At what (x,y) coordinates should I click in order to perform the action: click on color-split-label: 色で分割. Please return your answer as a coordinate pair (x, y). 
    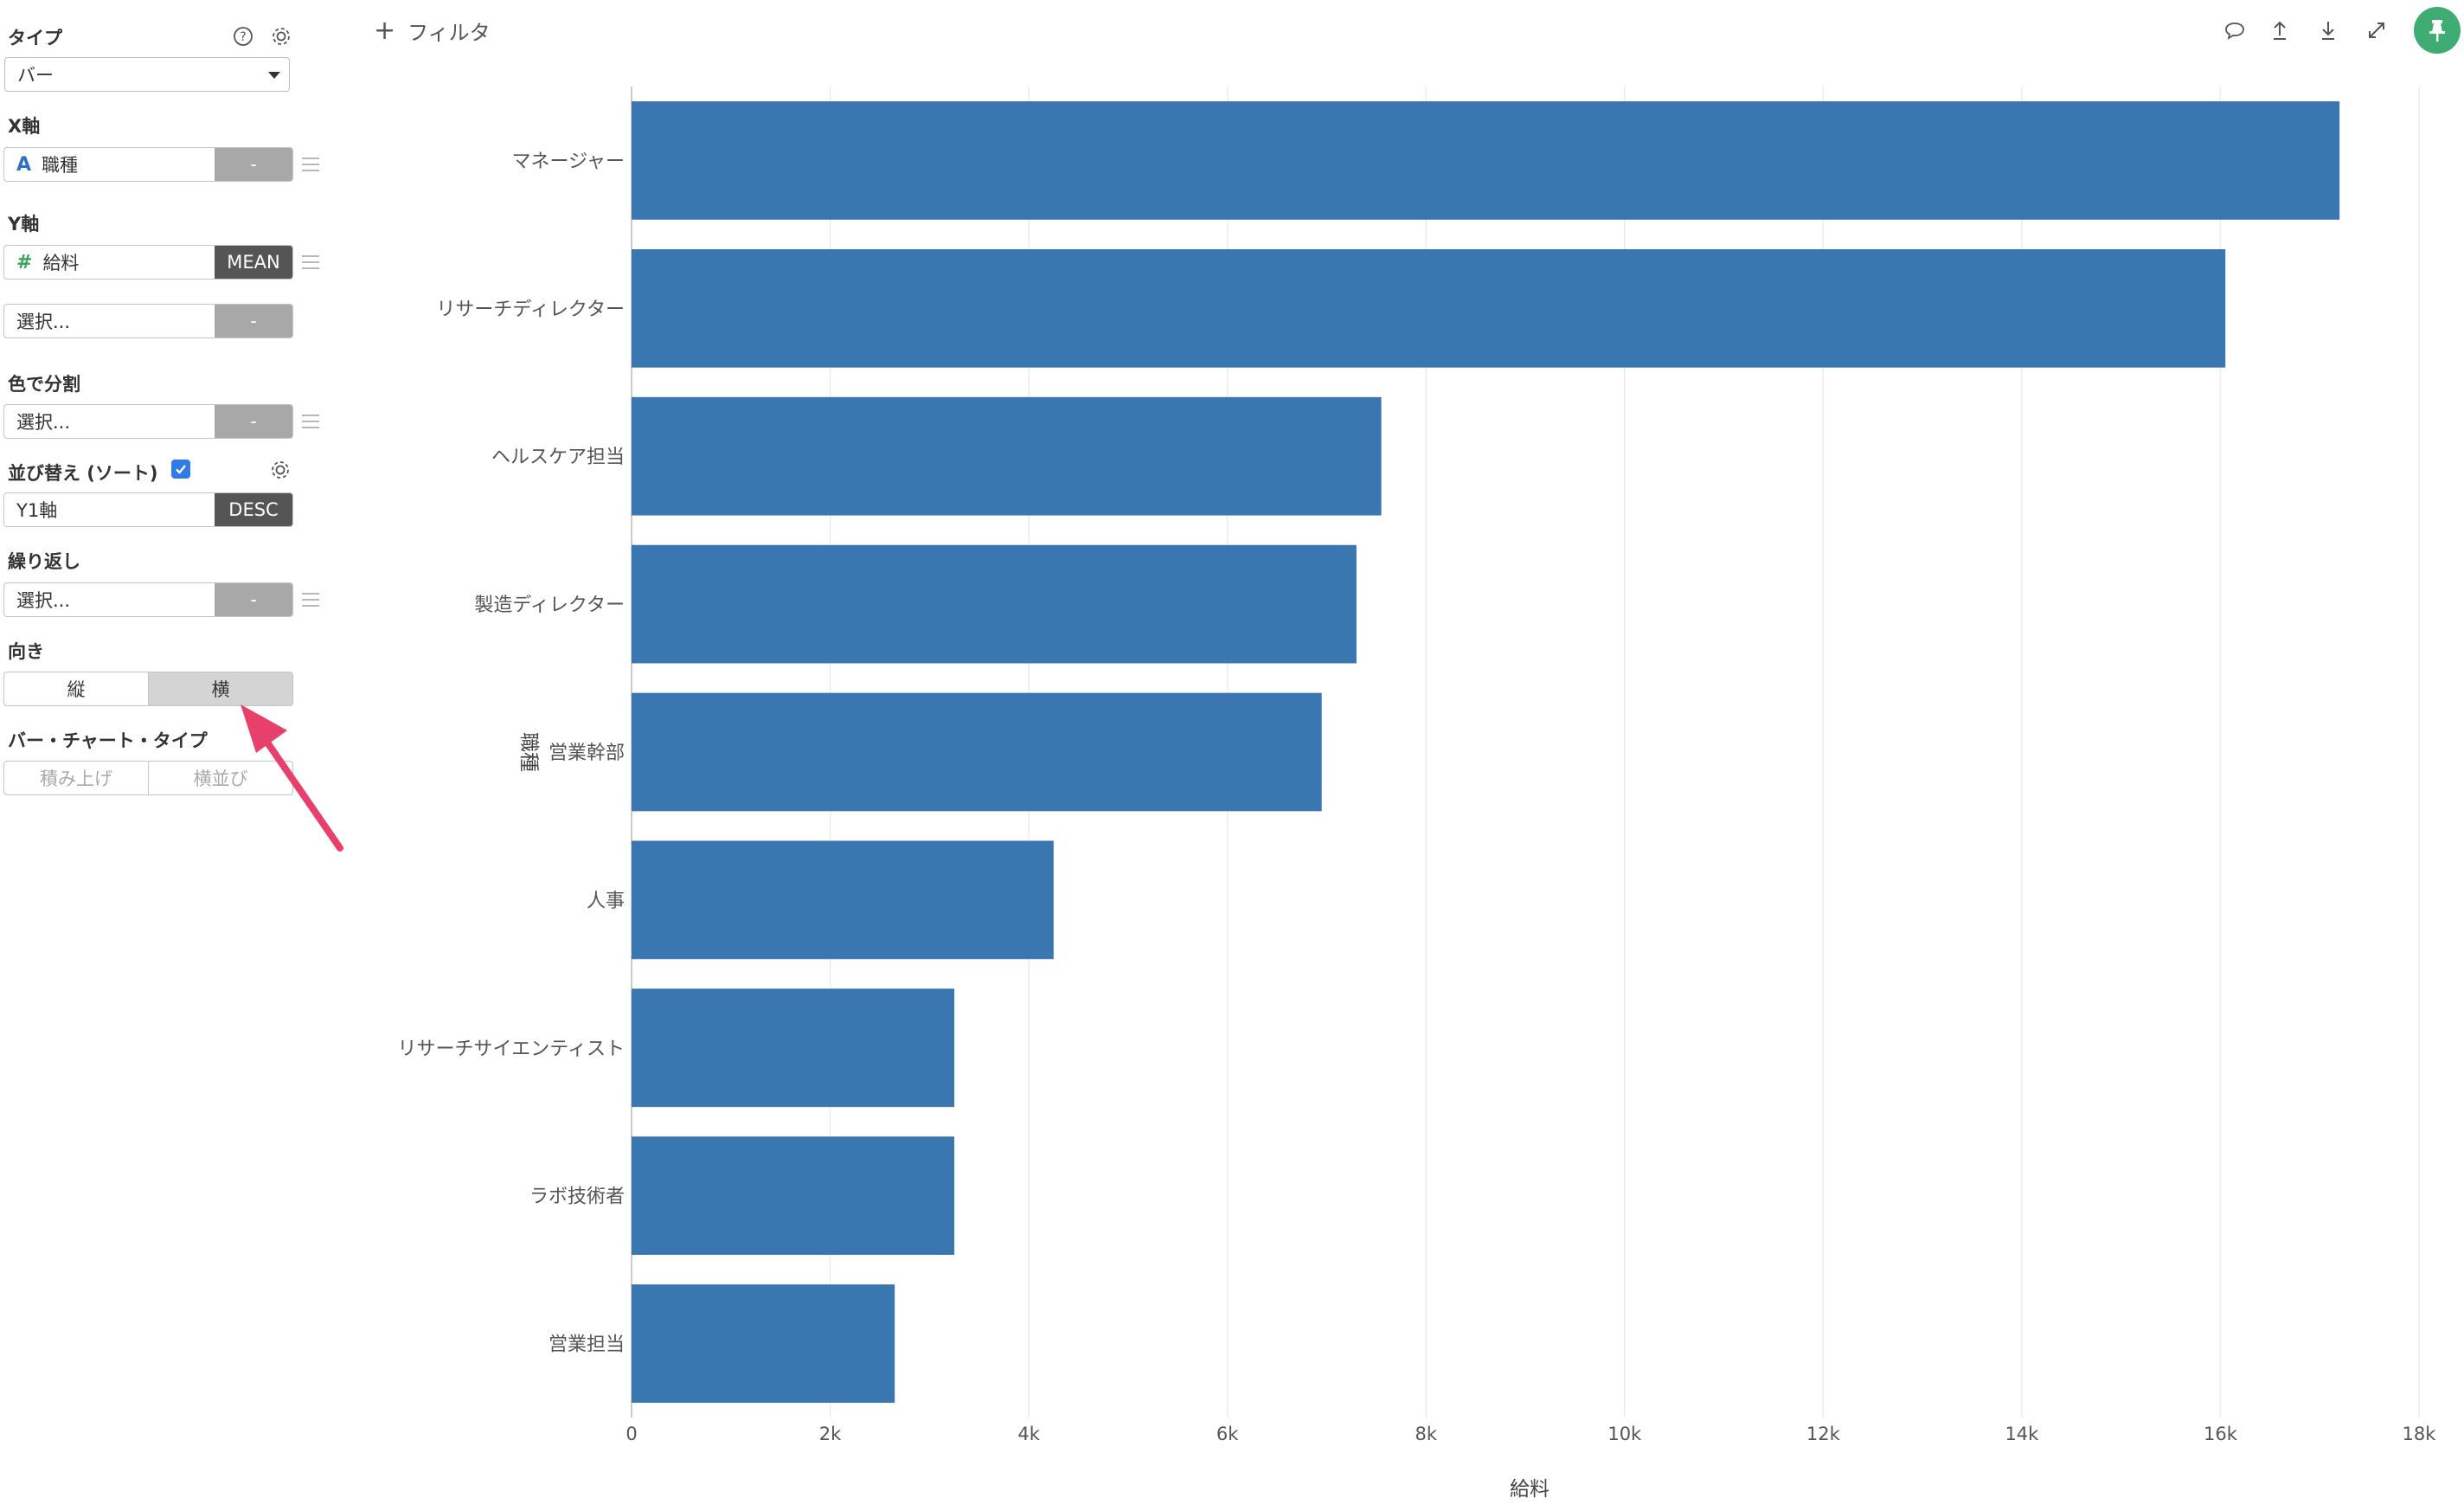
    Looking at the image, I should click on (44, 385).